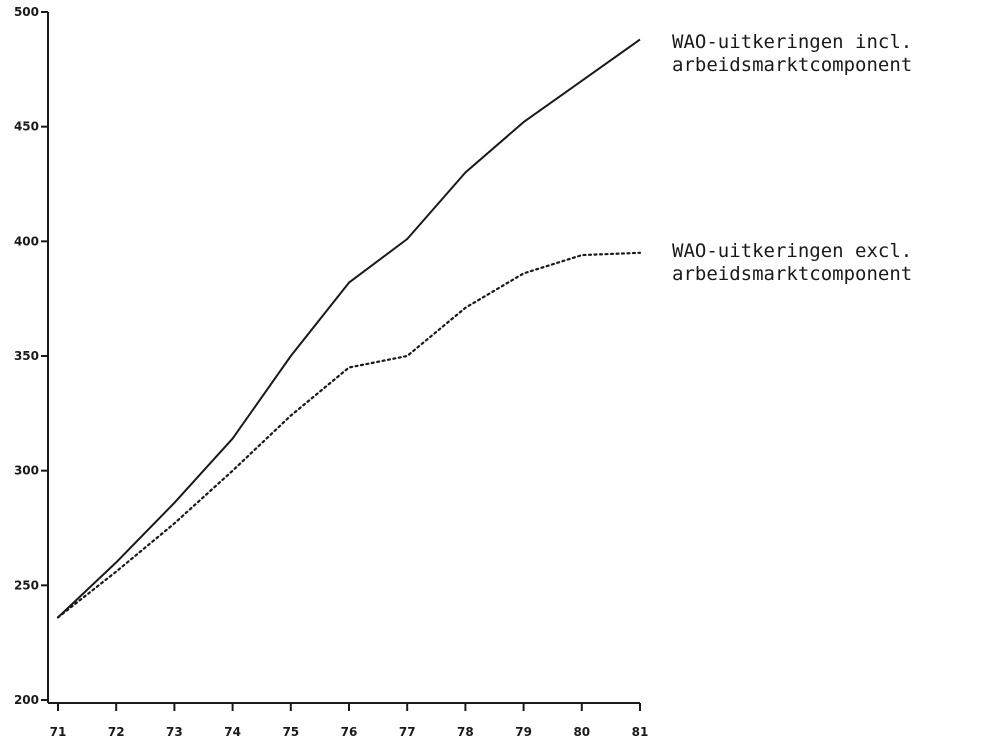 Image resolution: width=1001 pixels, height=747 pixels. Describe the element at coordinates (792, 251) in the screenshot. I see `legend-label-line: WAO-uitkeringen excl.` at that location.